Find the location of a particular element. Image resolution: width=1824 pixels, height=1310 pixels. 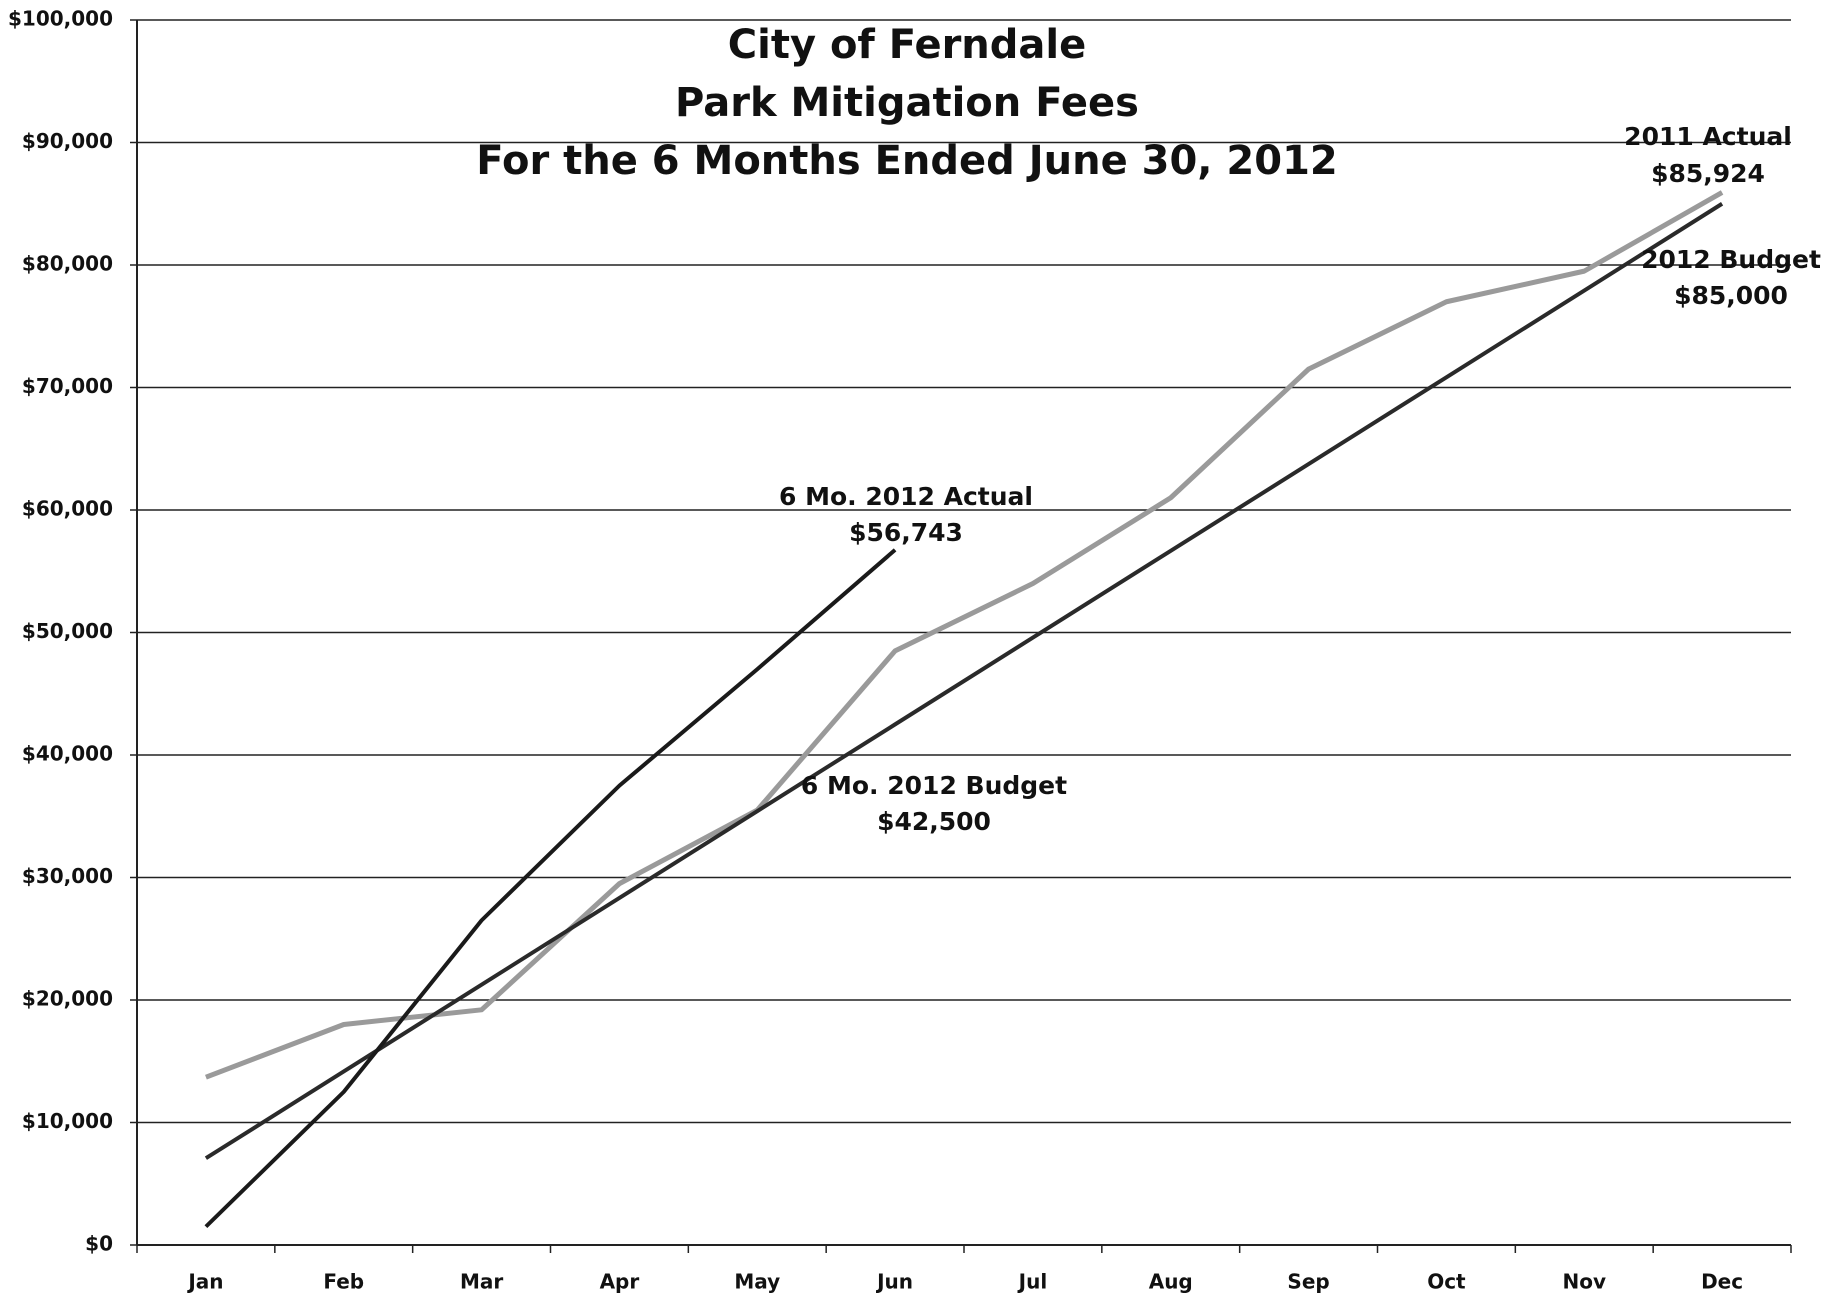

y-tick-label: $20,000 is located at coordinates (67, 999).